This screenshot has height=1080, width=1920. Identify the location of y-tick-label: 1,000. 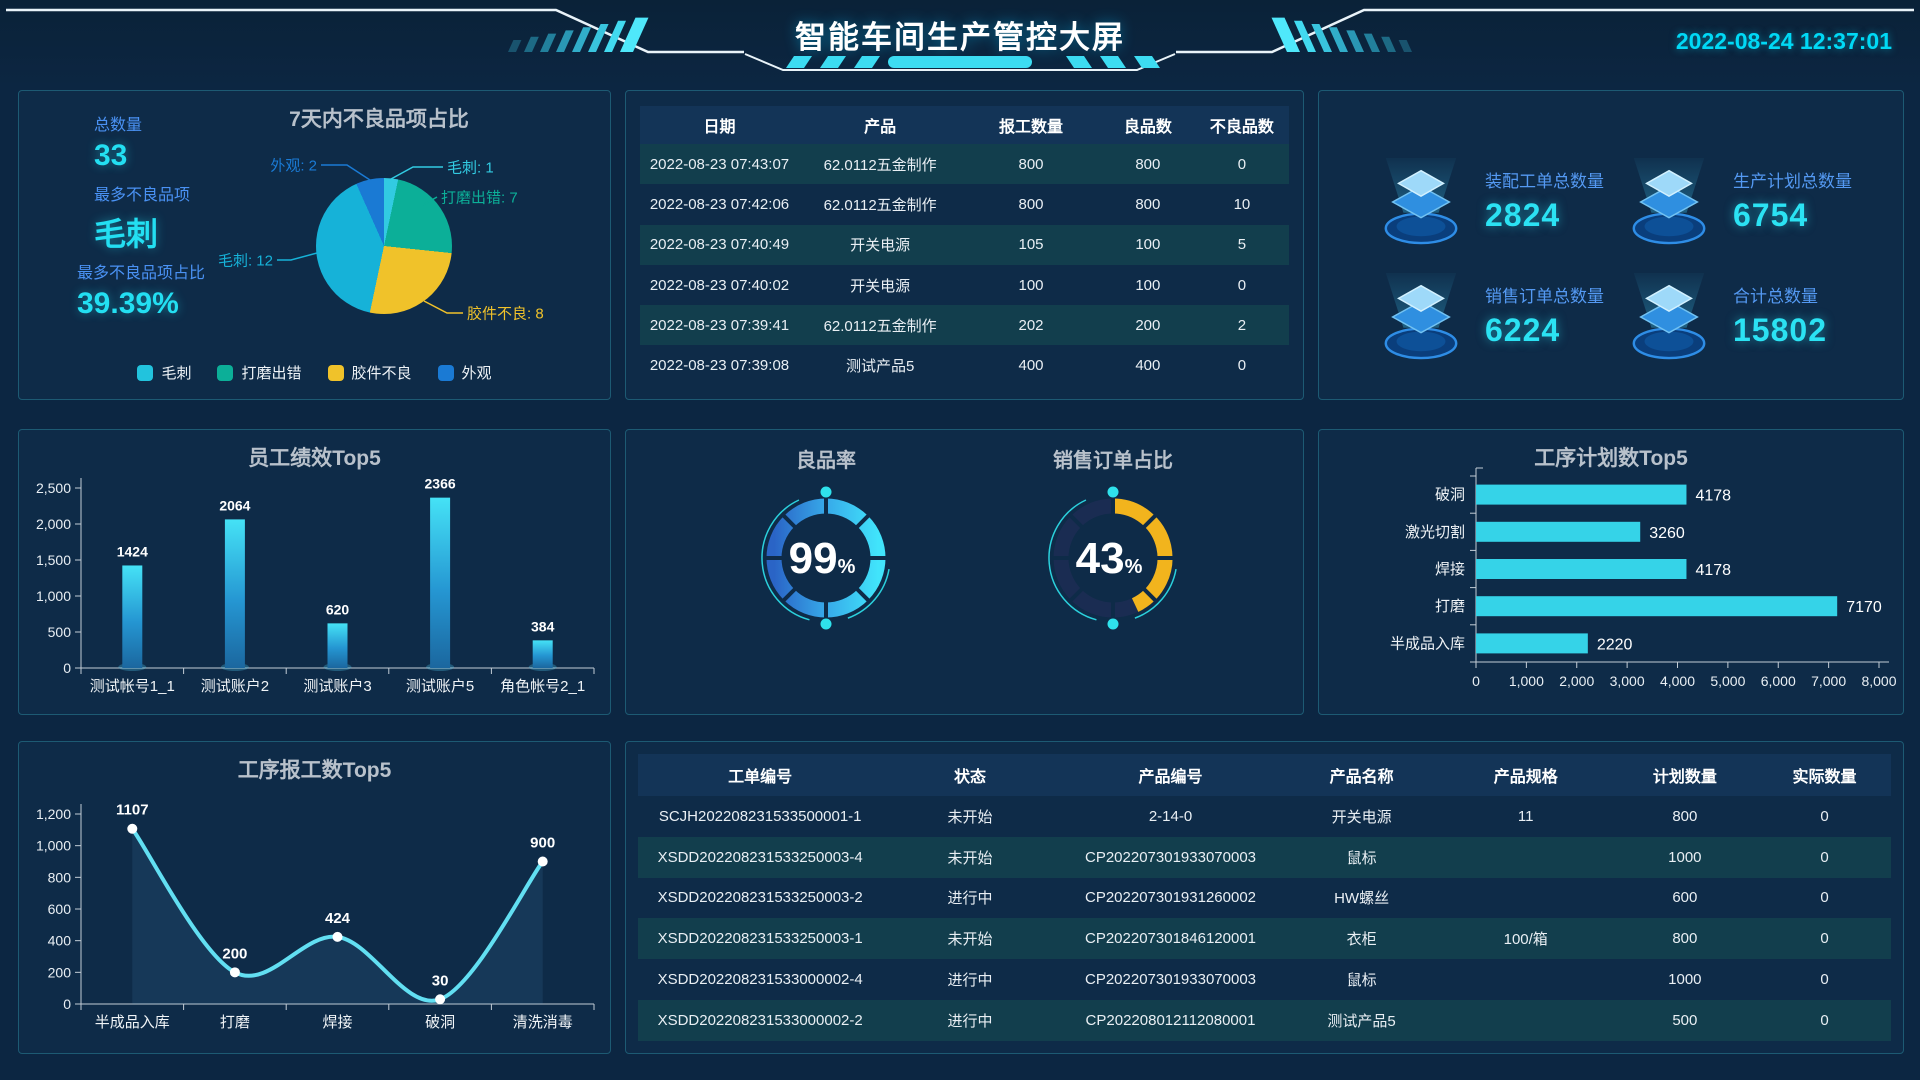
(53, 846).